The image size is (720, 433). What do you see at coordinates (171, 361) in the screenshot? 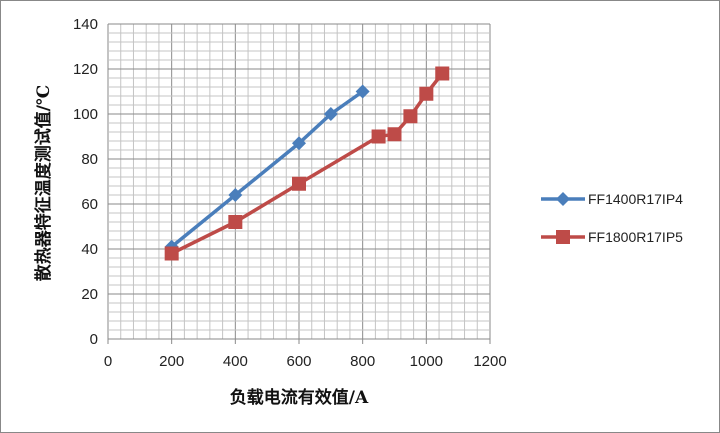
I see `x-tick-label: 200` at bounding box center [171, 361].